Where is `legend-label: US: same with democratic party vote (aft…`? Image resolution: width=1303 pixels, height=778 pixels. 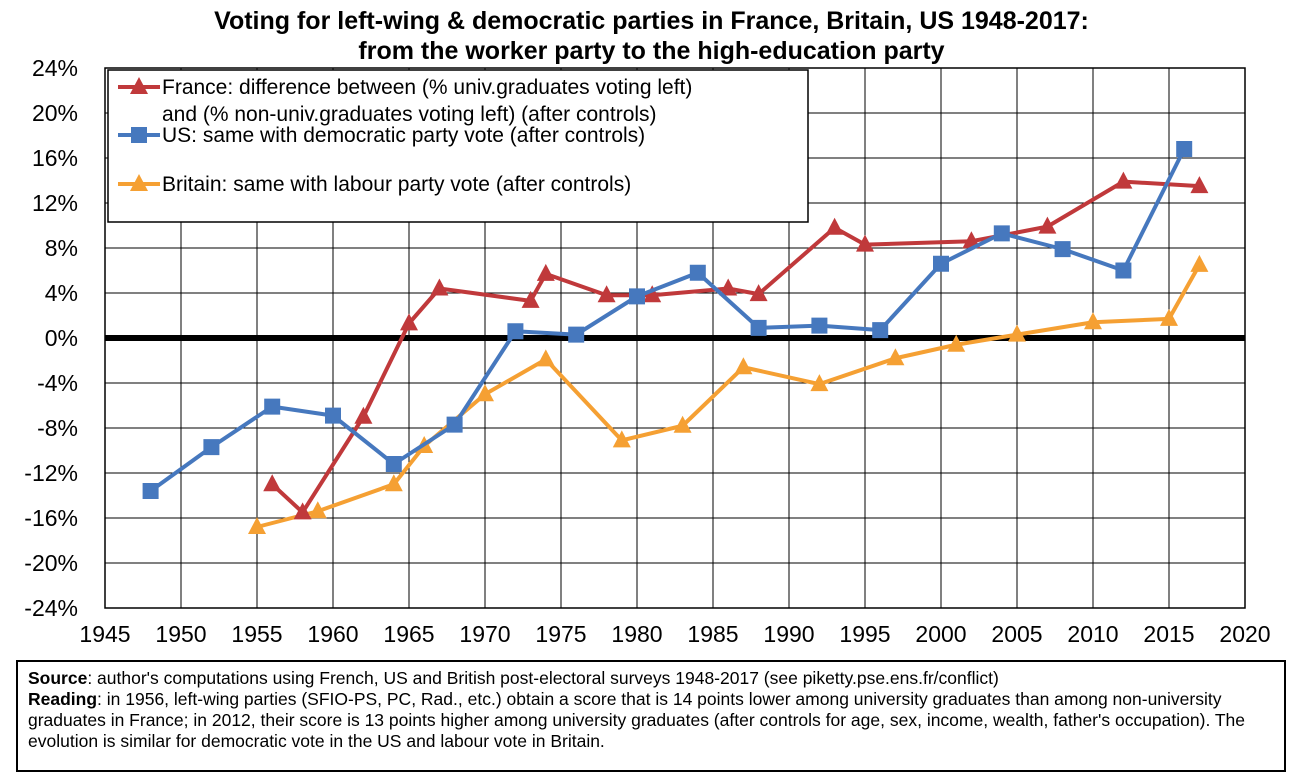
legend-label: US: same with democratic party vote (aft… is located at coordinates (403, 135).